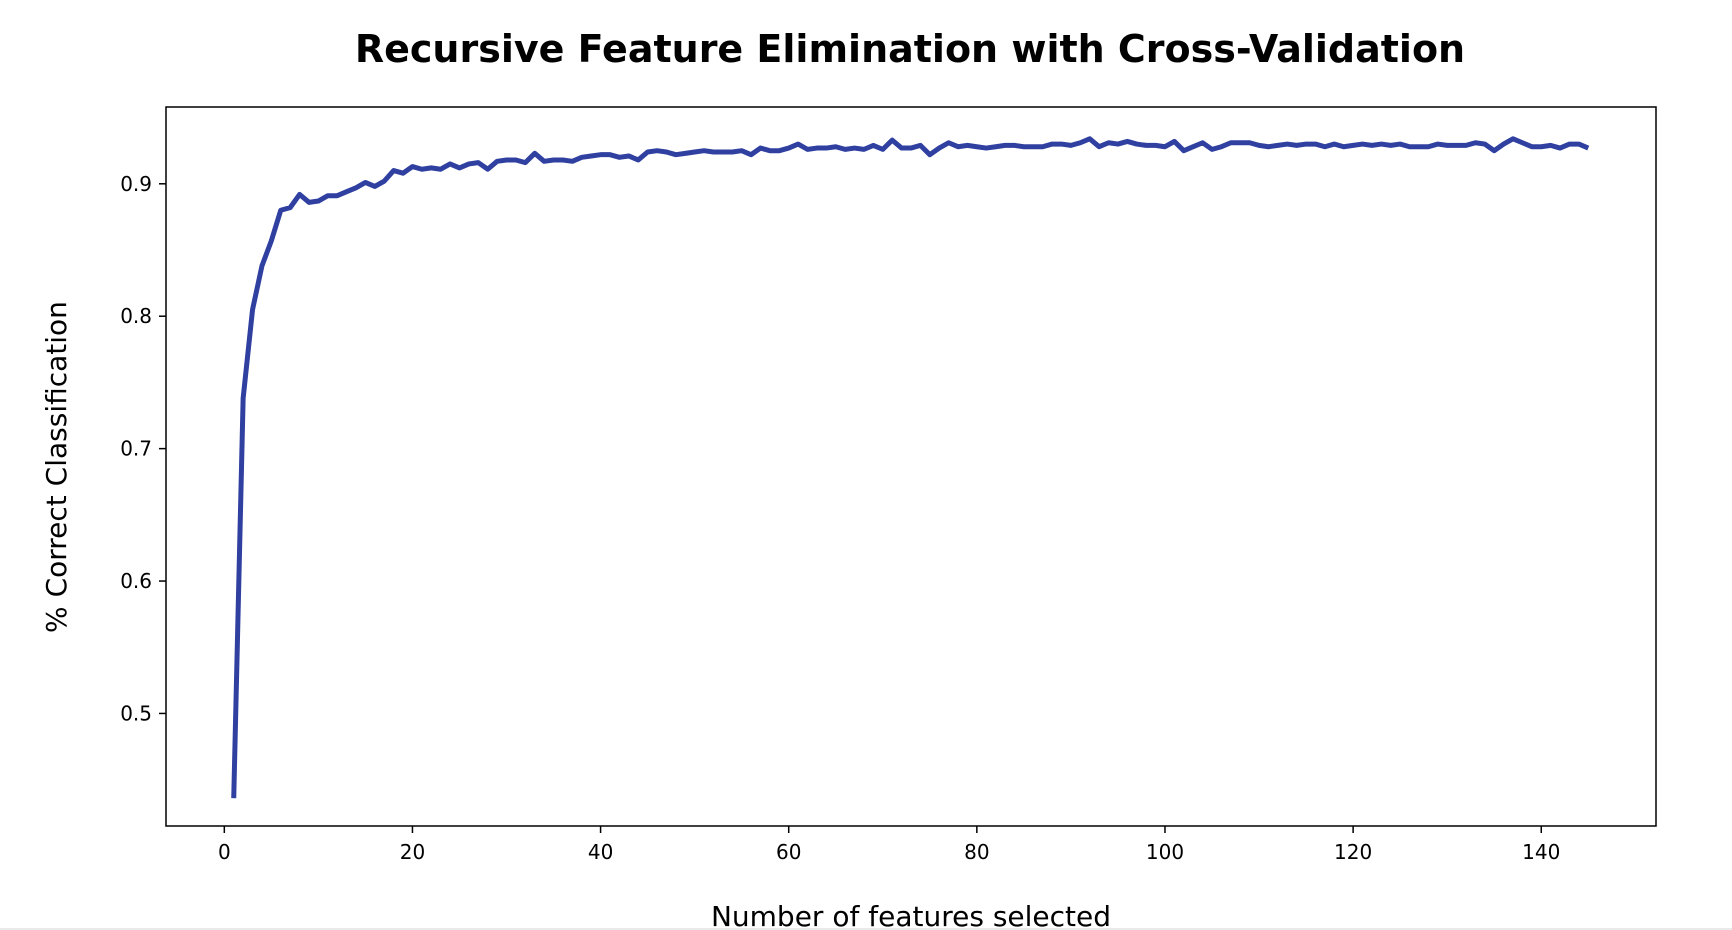  Describe the element at coordinates (136, 581) in the screenshot. I see `y-tick-label: 0.6` at that location.